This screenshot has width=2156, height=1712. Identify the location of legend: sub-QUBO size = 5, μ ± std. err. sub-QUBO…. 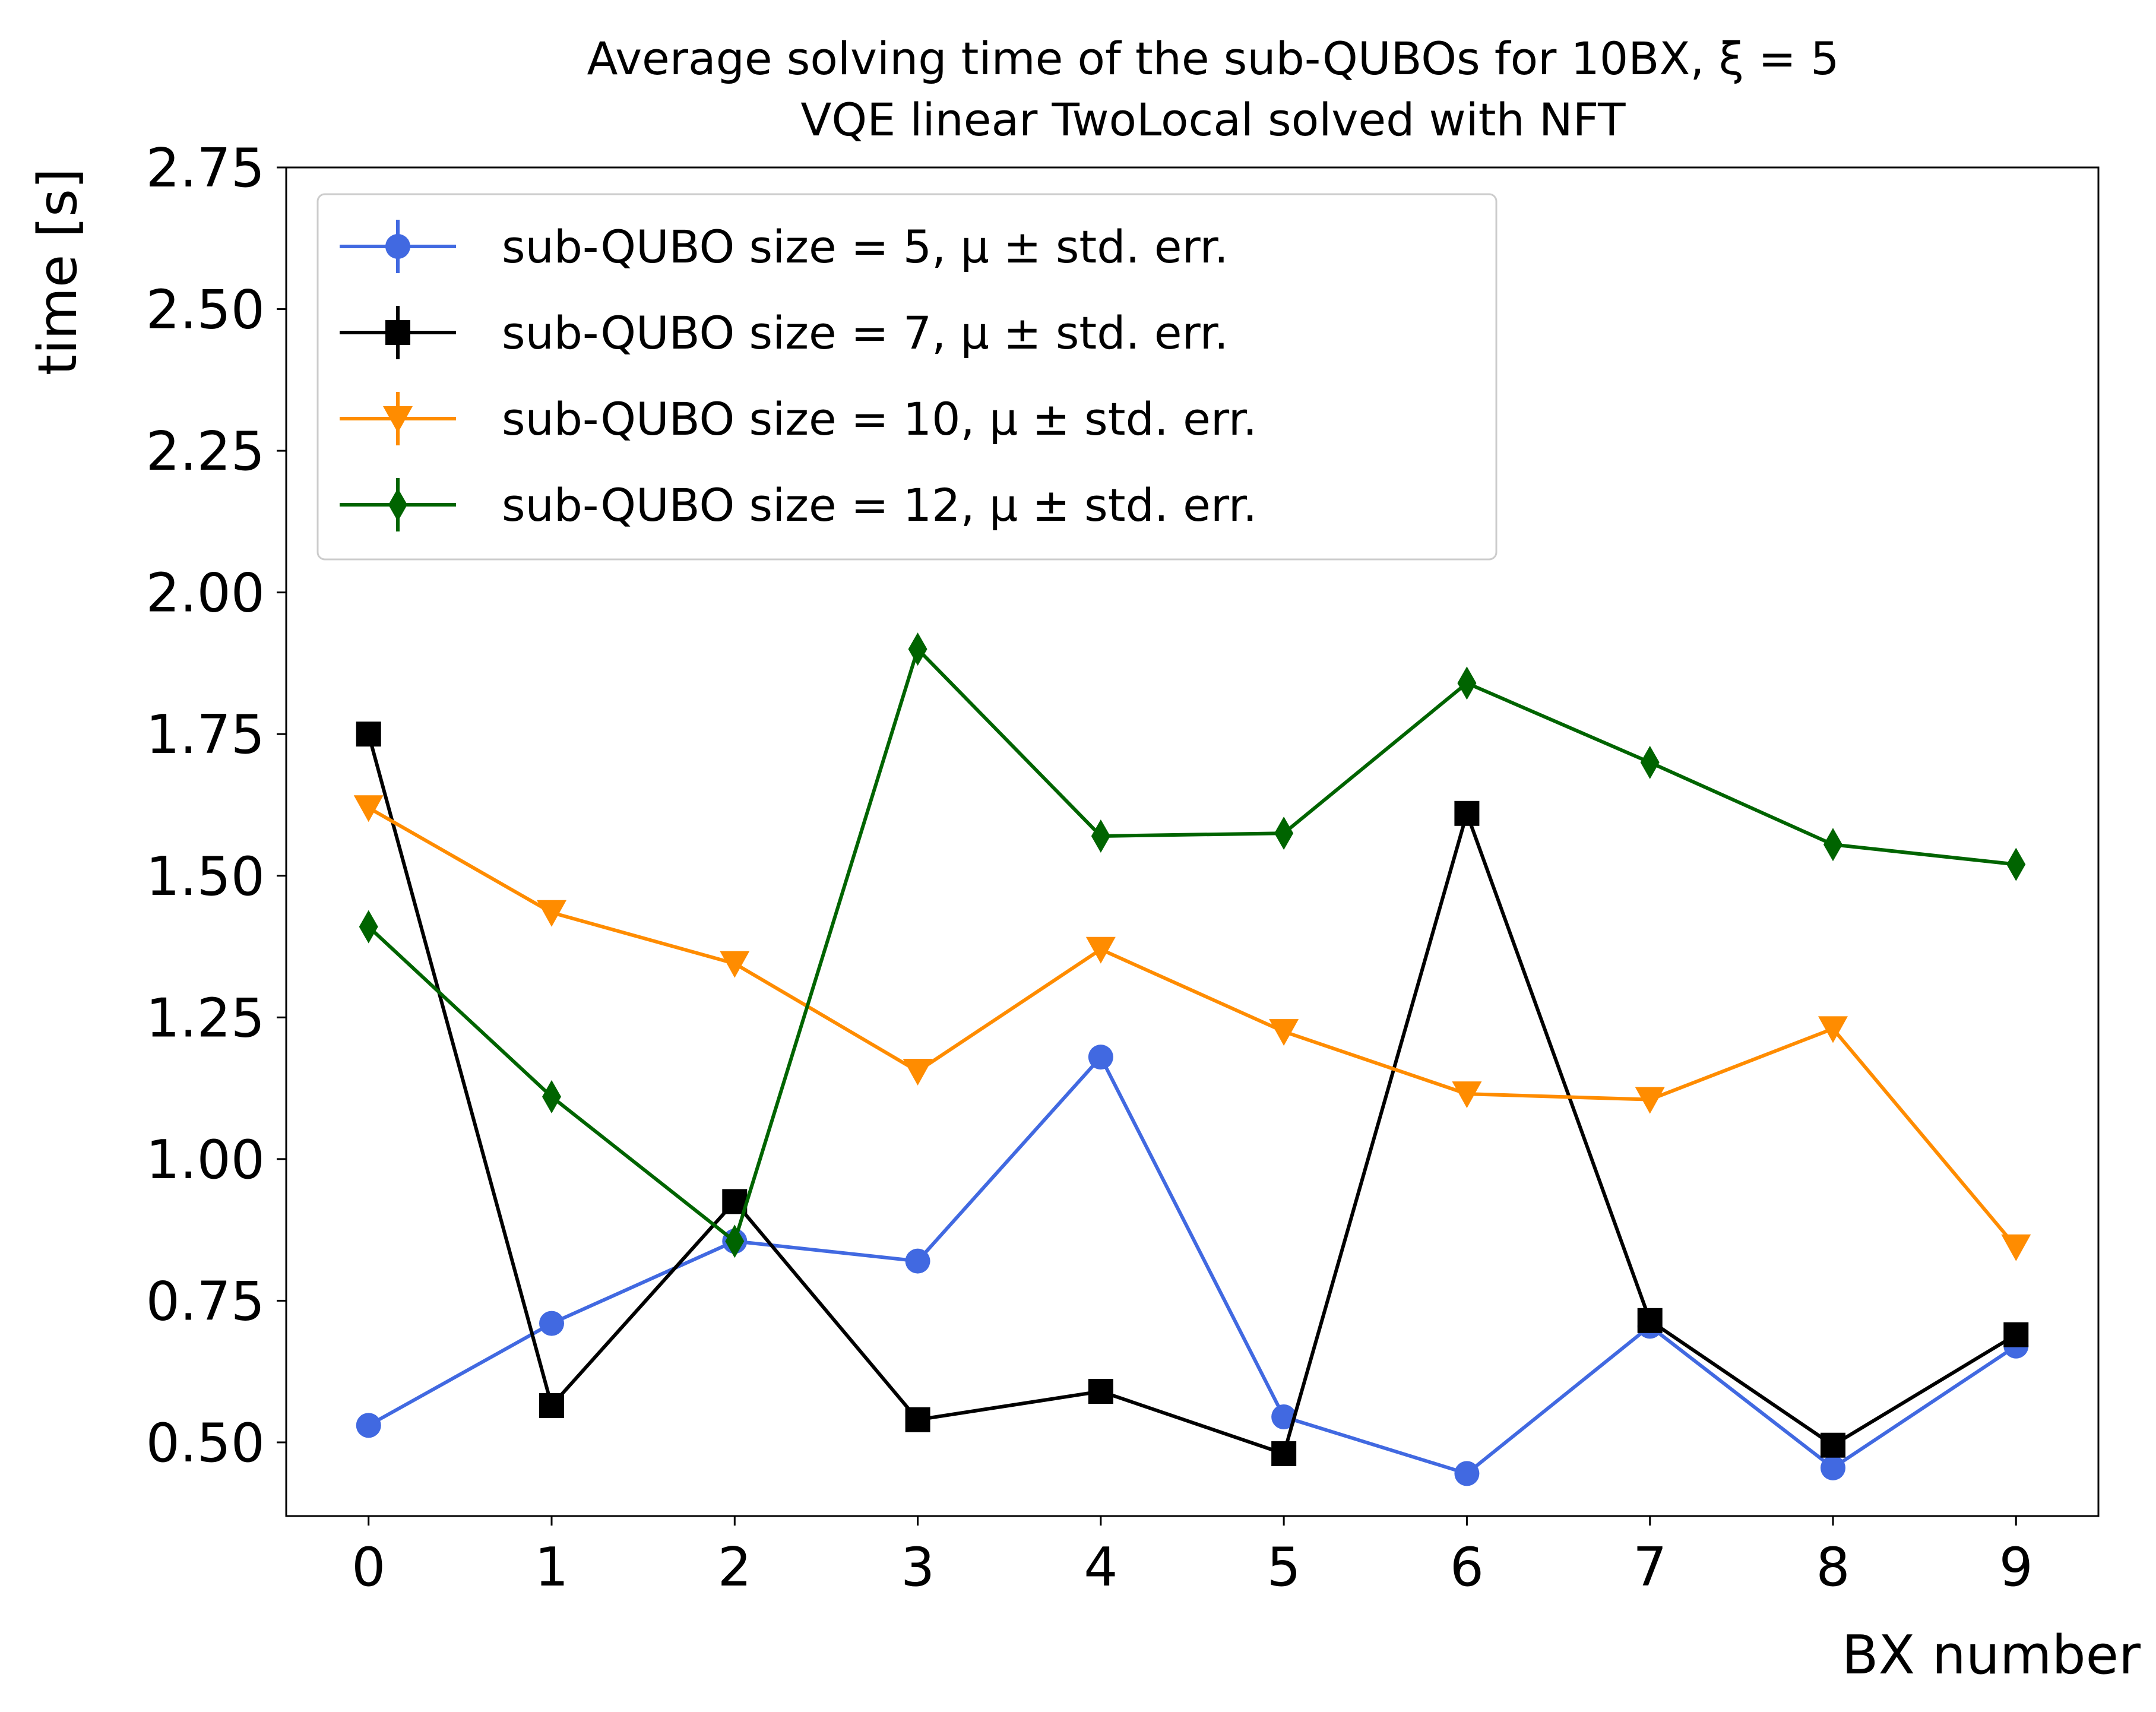
(907, 377).